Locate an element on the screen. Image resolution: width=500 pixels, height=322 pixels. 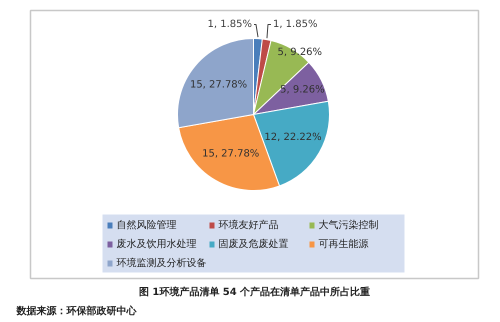
legend-label: 环境友好产品 is located at coordinates (248, 225).